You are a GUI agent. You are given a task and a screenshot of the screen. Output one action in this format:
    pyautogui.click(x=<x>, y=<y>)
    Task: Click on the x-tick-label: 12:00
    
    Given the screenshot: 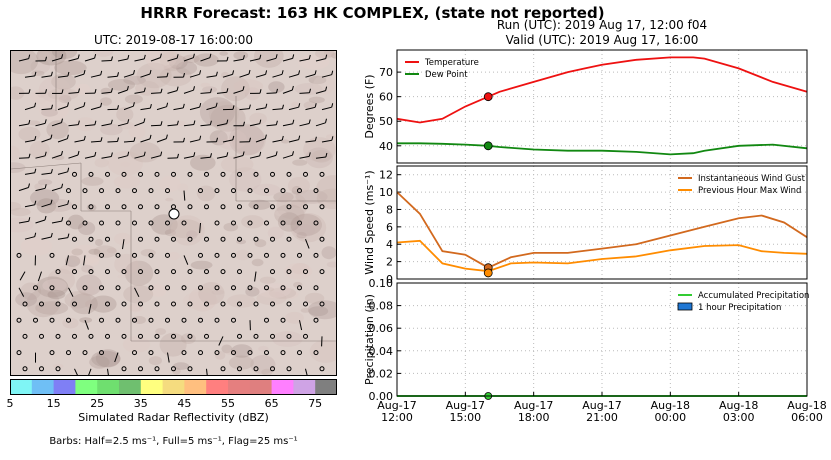 What is the action you would take?
    pyautogui.click(x=397, y=417)
    